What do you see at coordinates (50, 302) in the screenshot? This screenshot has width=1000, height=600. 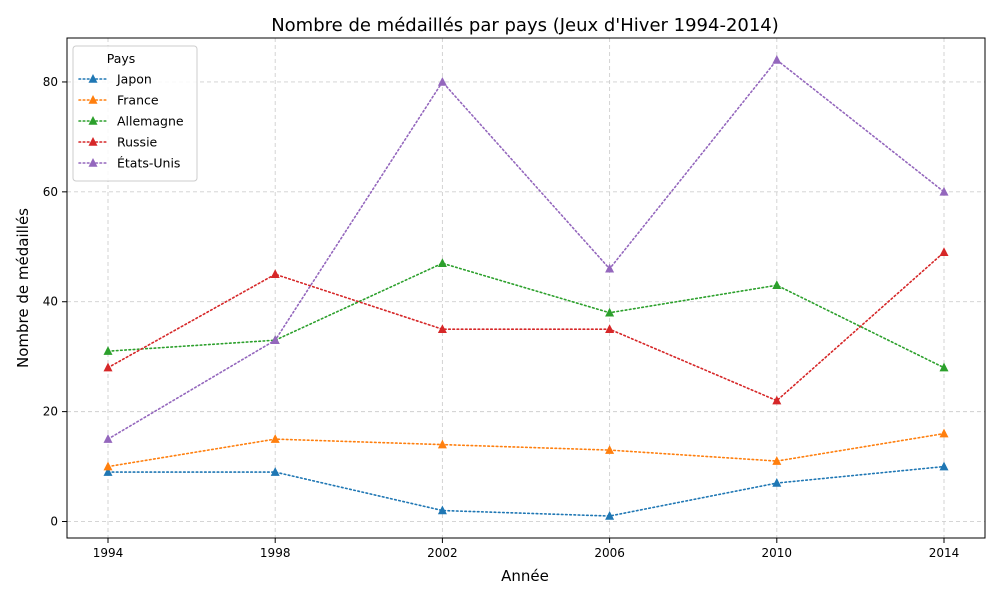 I see `y-tick-label: 40` at bounding box center [50, 302].